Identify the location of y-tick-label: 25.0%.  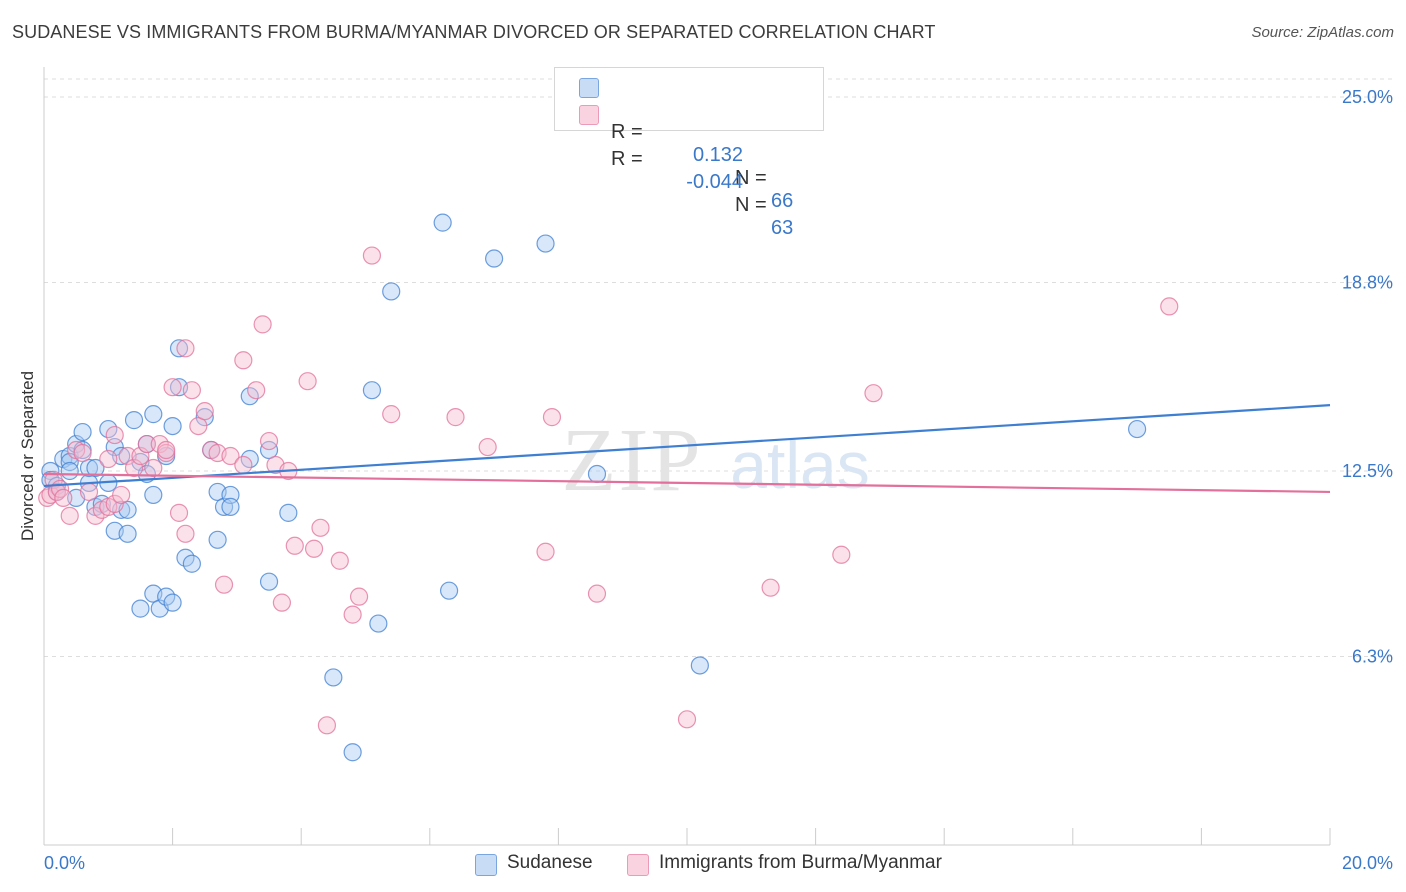
(1367, 97).